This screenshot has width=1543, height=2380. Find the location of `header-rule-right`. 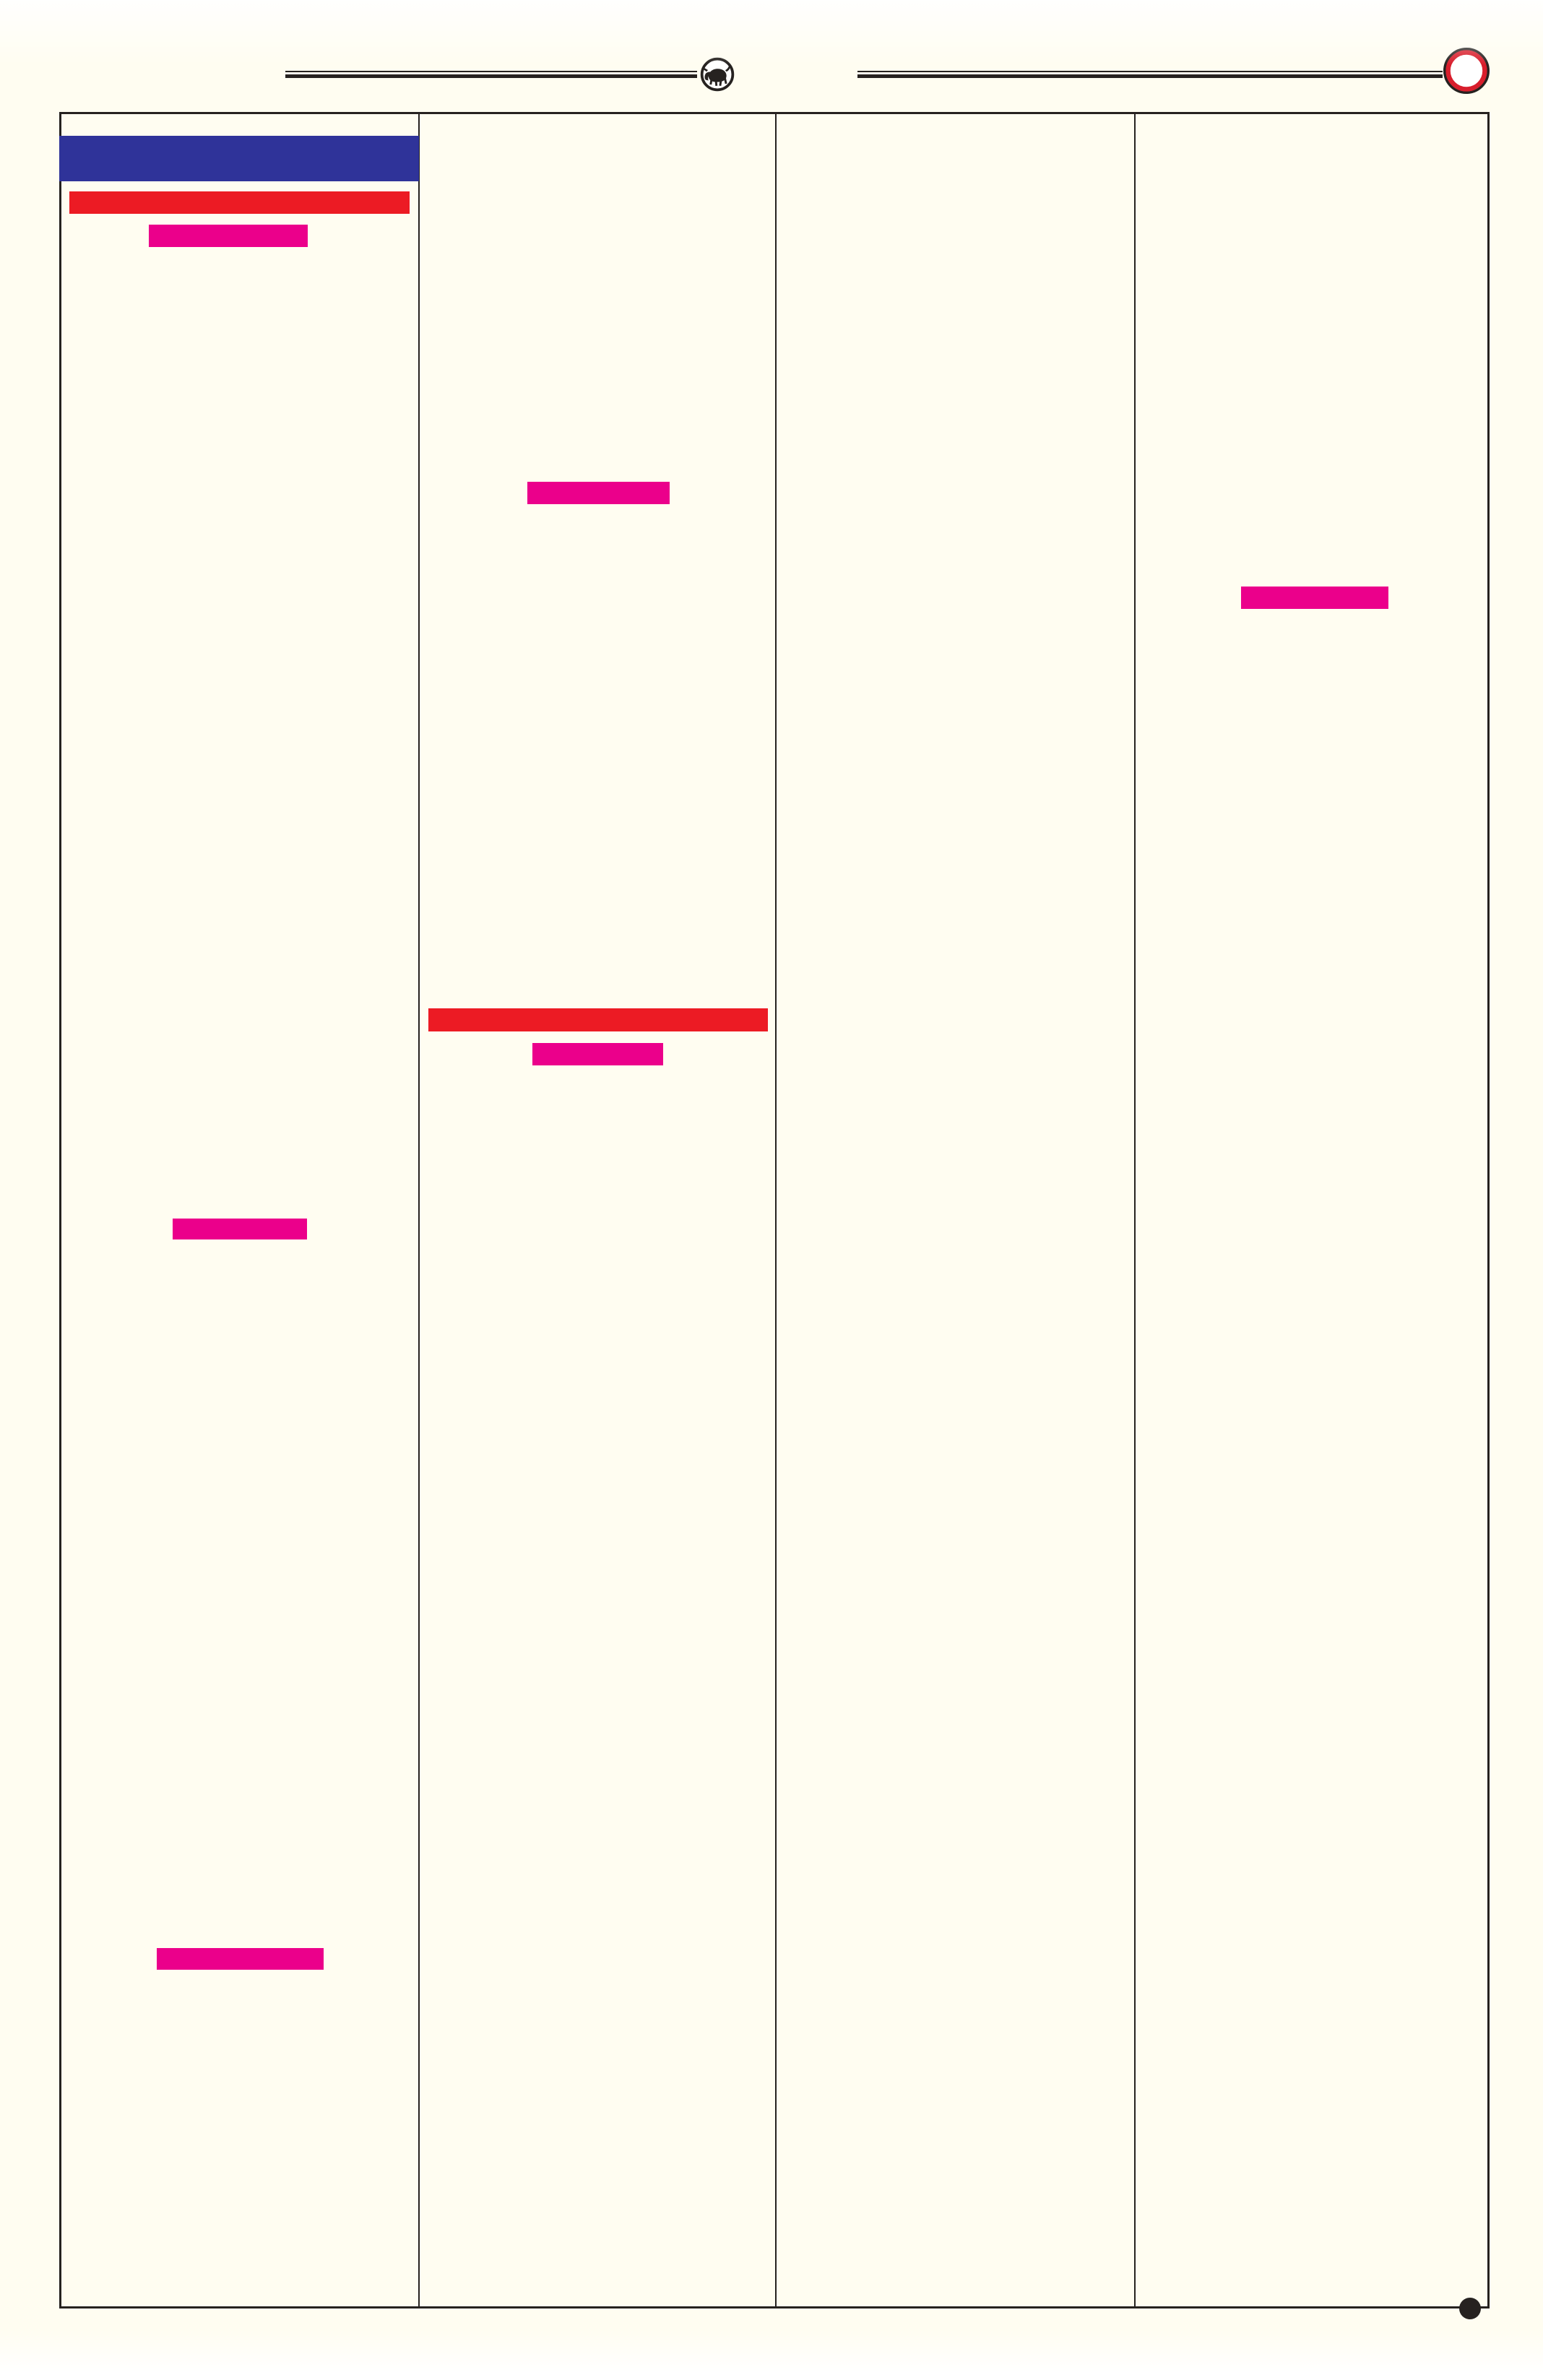

header-rule-right is located at coordinates (1150, 74).